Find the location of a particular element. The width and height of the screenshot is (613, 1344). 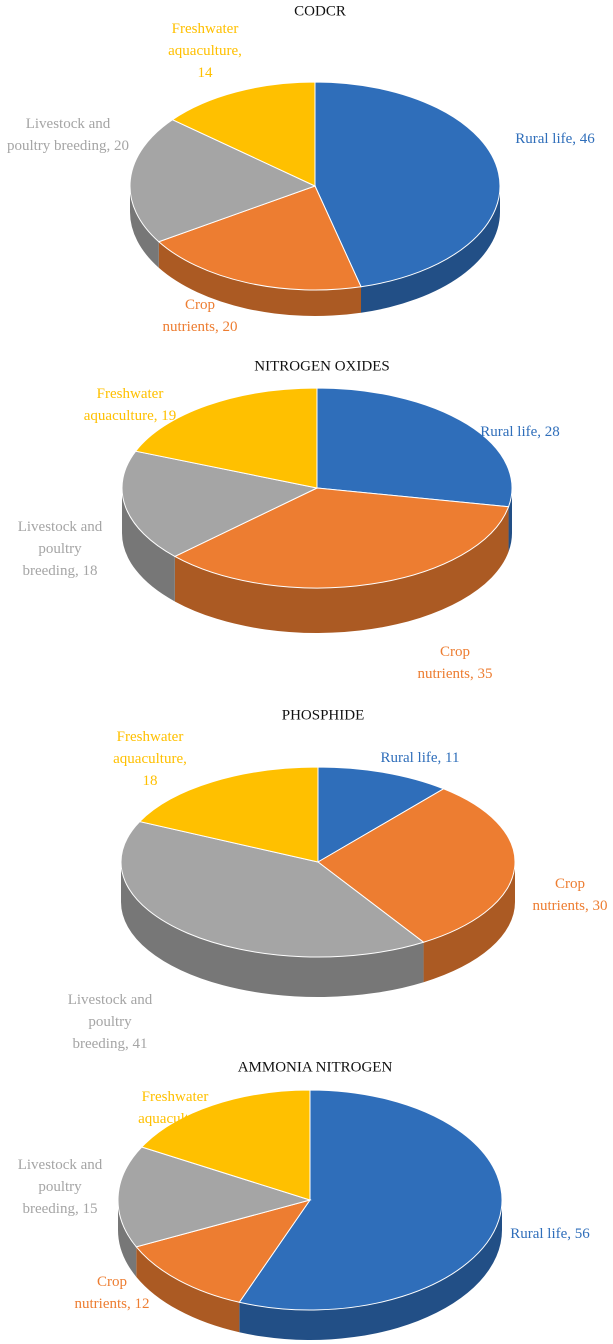

data-label: Livestock and poultry breeding, 20 is located at coordinates (68, 135).